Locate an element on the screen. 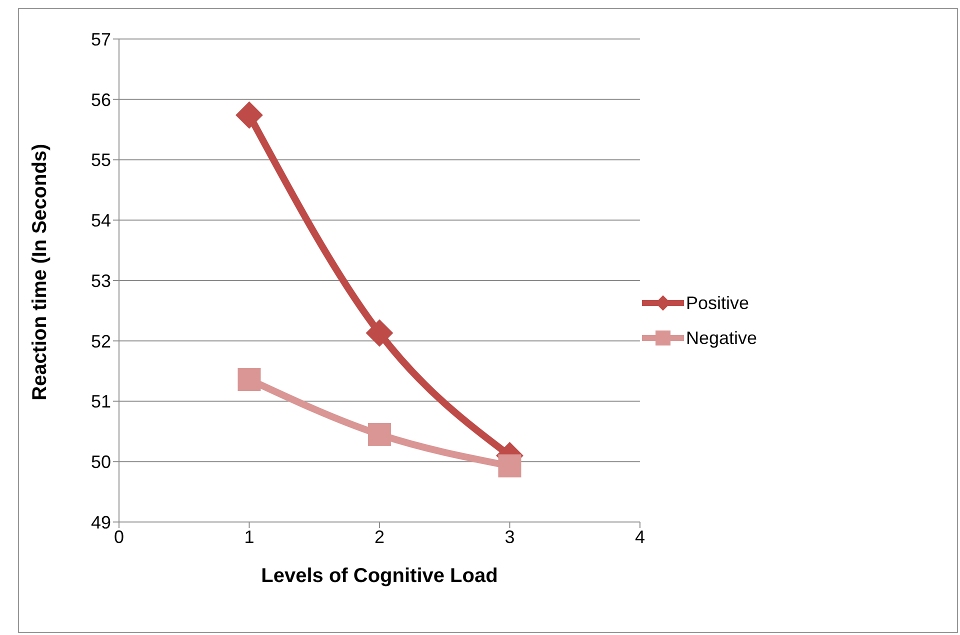 This screenshot has width=960, height=635. y-tick-label: 50 is located at coordinates (100, 462).